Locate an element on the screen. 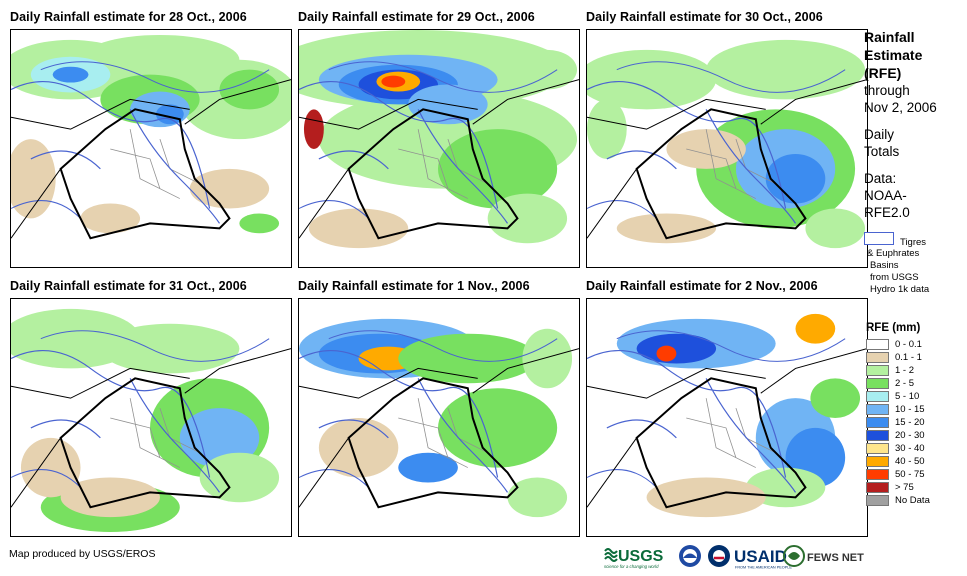  legend-item: 0.1 - 1 is located at coordinates (914, 357).